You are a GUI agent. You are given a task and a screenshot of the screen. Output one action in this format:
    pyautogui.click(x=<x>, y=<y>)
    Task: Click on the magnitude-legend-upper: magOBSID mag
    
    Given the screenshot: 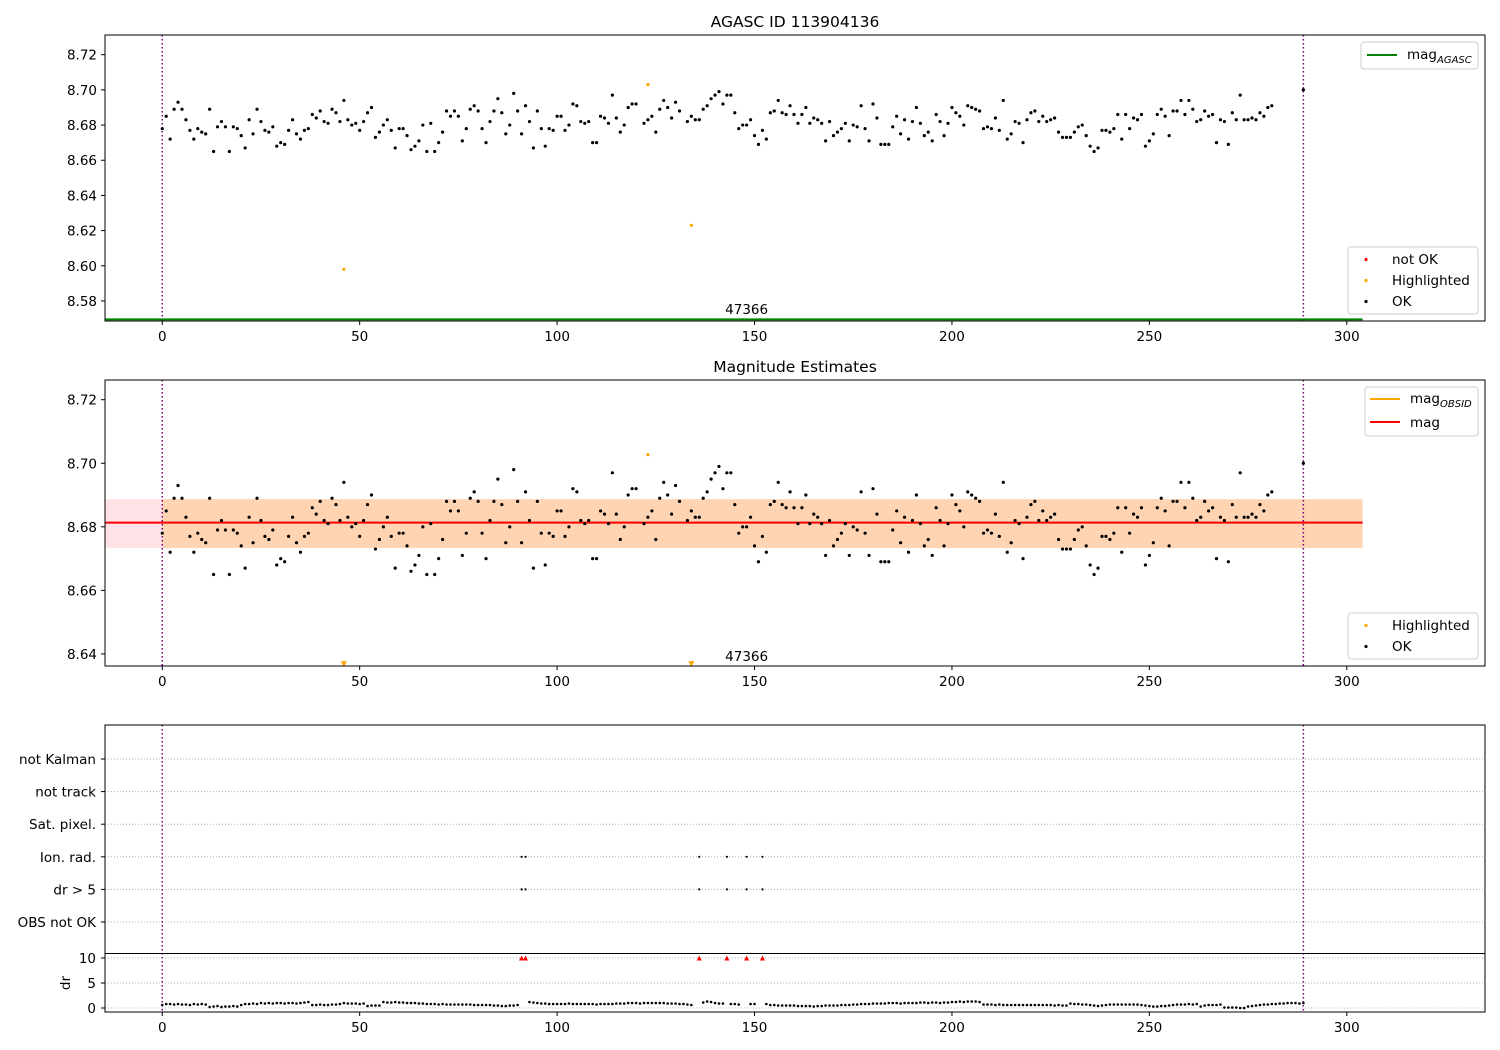 What is the action you would take?
    pyautogui.click(x=1421, y=411)
    